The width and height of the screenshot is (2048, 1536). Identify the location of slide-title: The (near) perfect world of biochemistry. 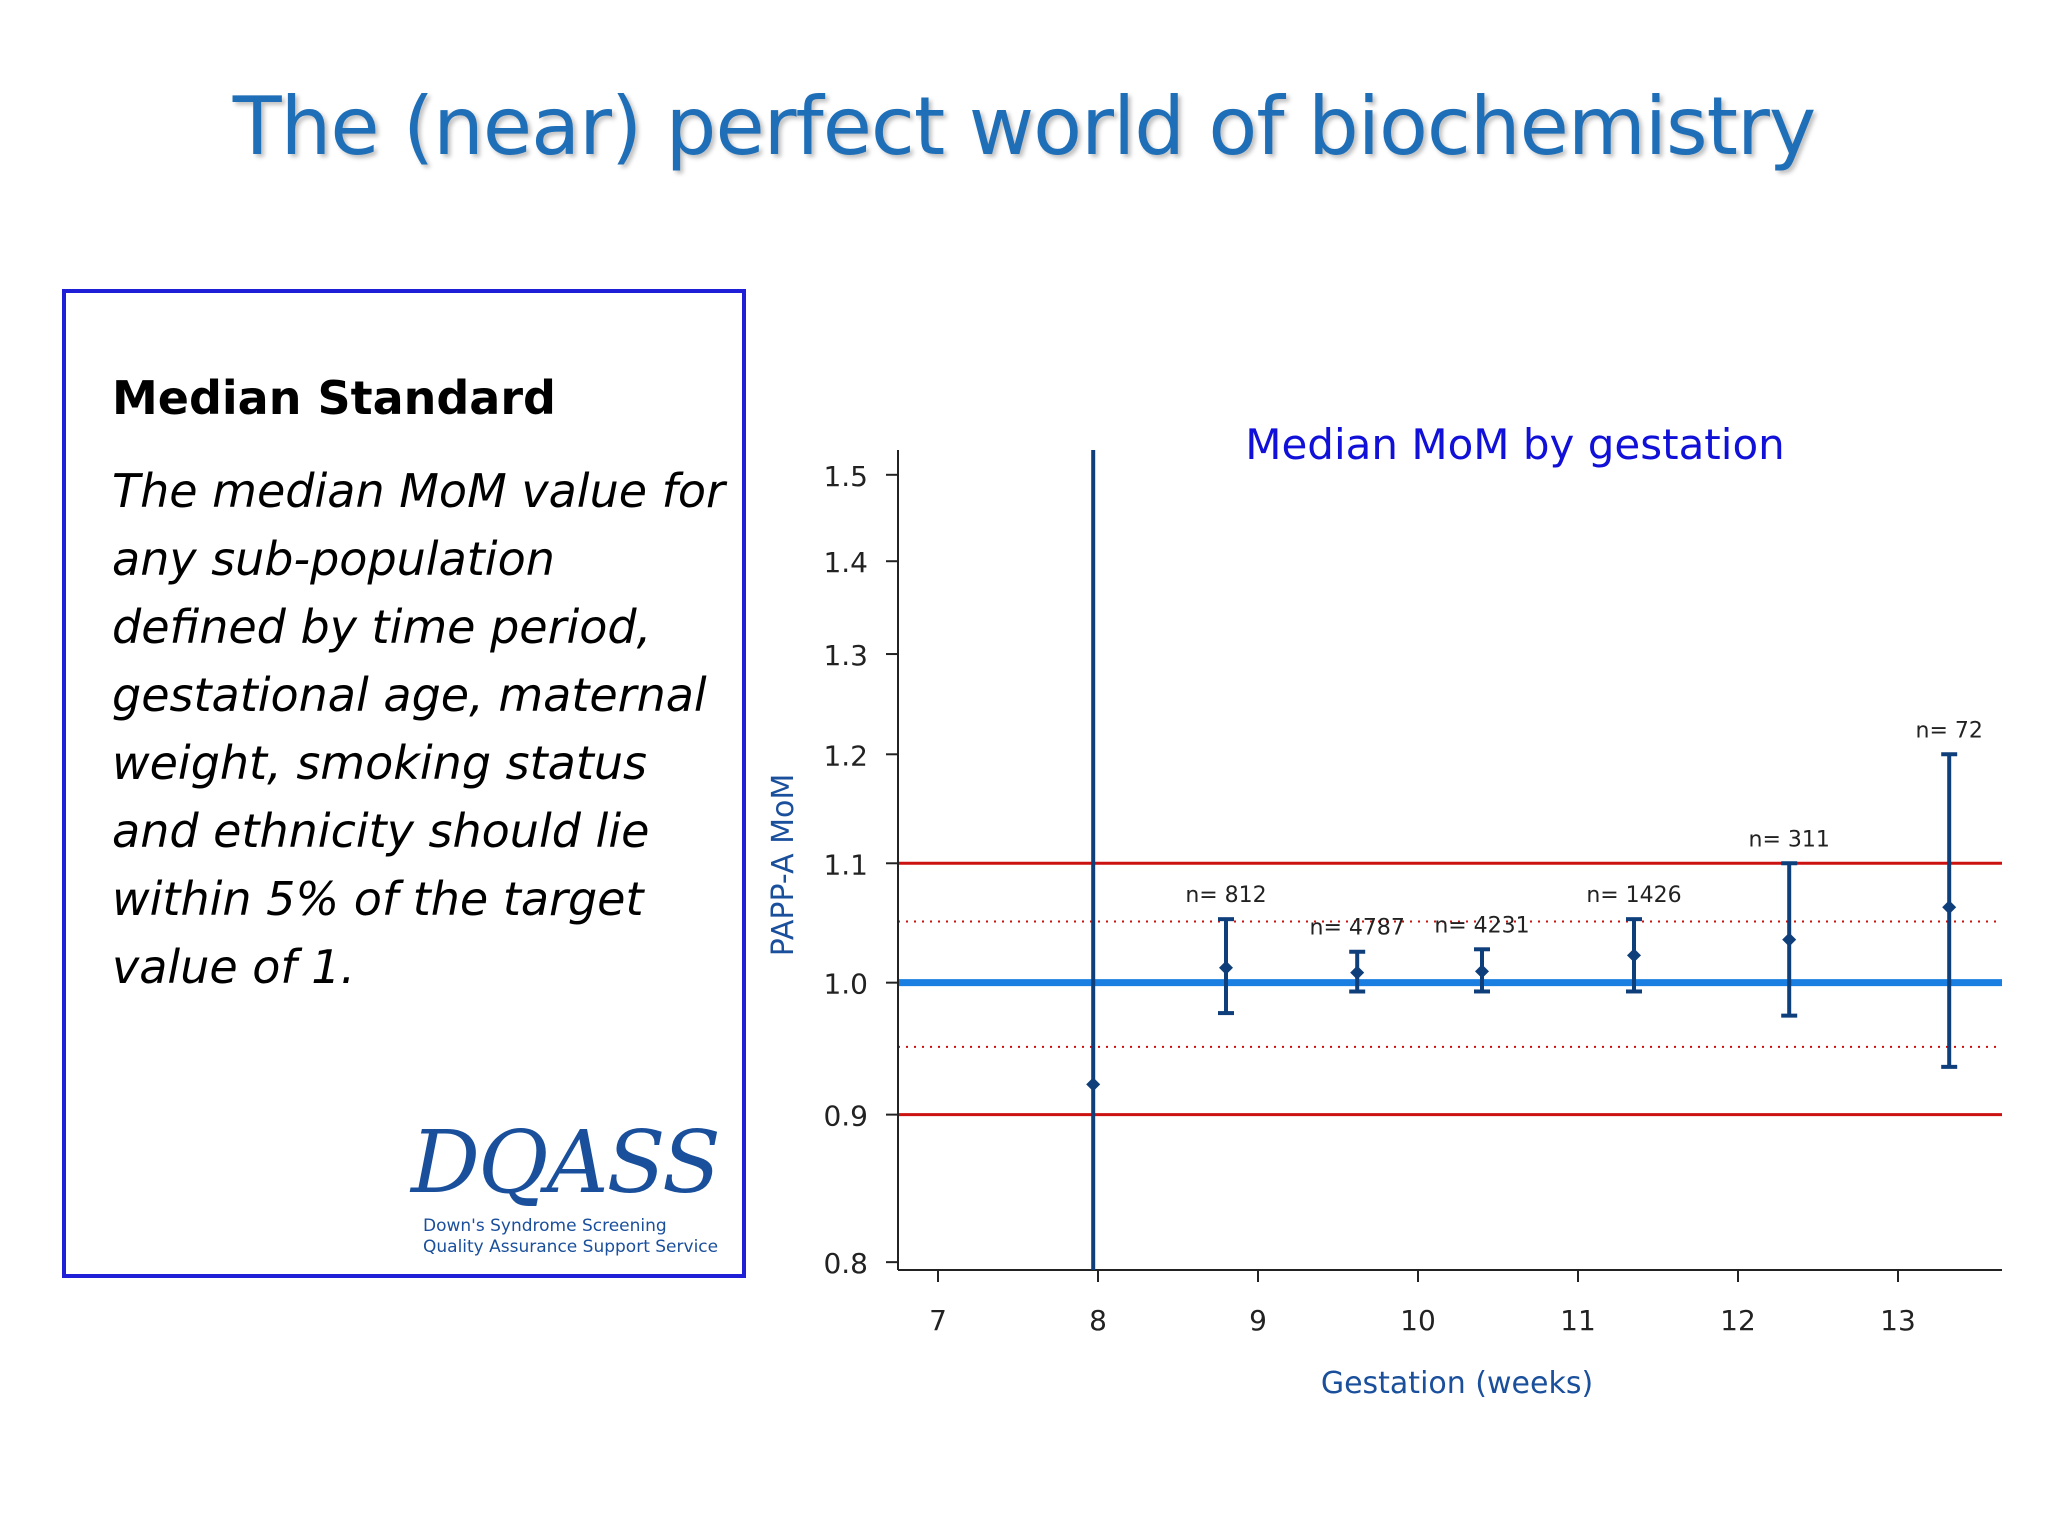
(1024, 126).